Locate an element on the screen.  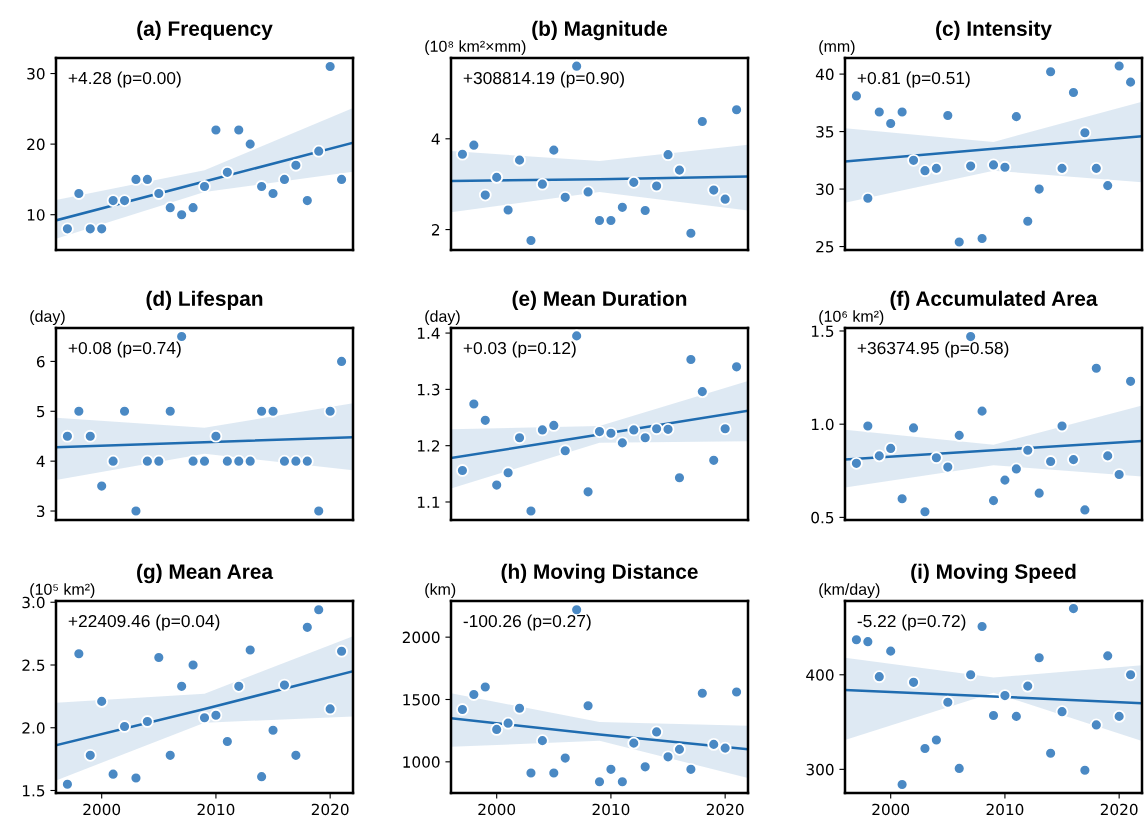
annotation: +0.03 (p=0.12) is located at coordinates (519, 349).